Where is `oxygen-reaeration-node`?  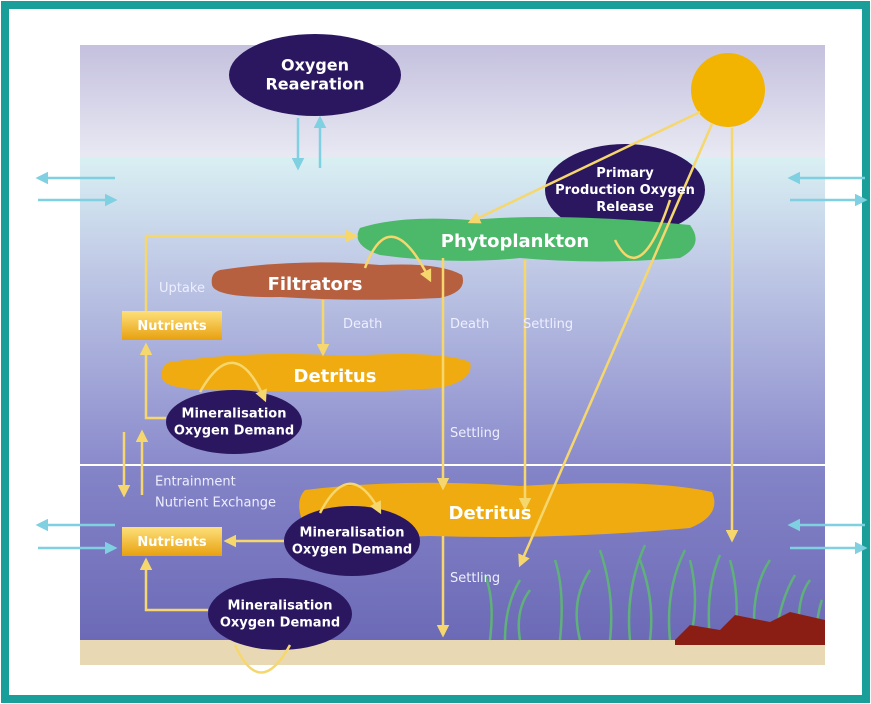
oxygen-reaeration-node is located at coordinates (315, 75).